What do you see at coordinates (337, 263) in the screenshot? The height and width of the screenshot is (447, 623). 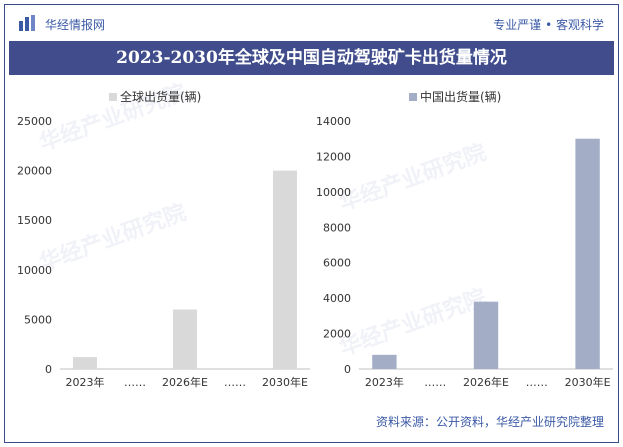 I see `china-y-tick-label: 6000` at bounding box center [337, 263].